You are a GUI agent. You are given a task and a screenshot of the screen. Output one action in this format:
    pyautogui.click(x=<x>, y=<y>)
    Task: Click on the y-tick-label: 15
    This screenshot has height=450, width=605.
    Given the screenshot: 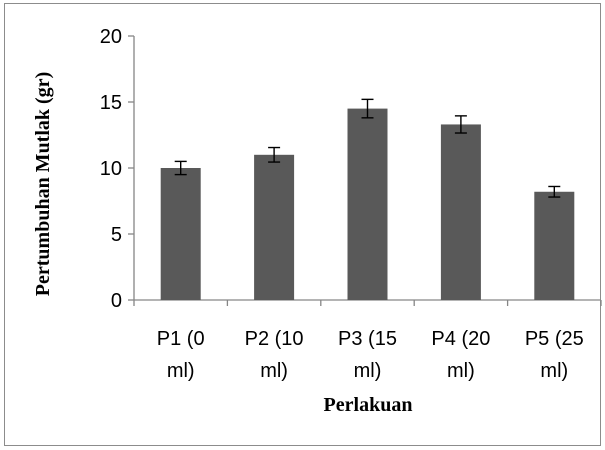 What is the action you would take?
    pyautogui.click(x=111, y=103)
    